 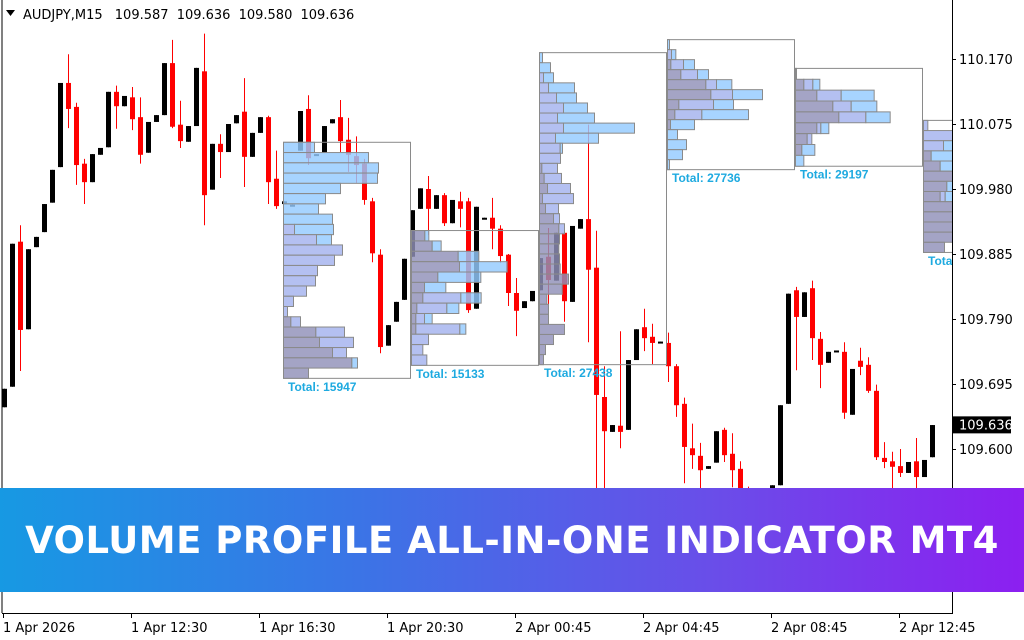 I want to click on volume-profile: Total: 27736, so click(x=731, y=112).